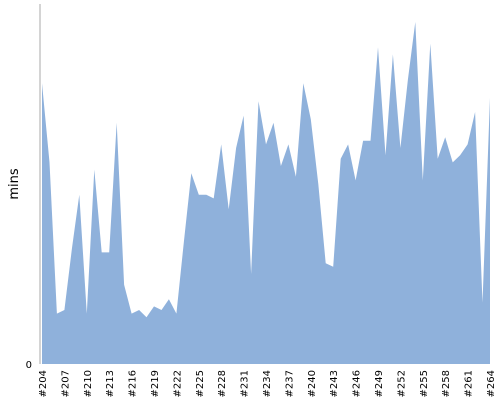  What do you see at coordinates (245, 383) in the screenshot?
I see `x-tick-label: #231` at bounding box center [245, 383].